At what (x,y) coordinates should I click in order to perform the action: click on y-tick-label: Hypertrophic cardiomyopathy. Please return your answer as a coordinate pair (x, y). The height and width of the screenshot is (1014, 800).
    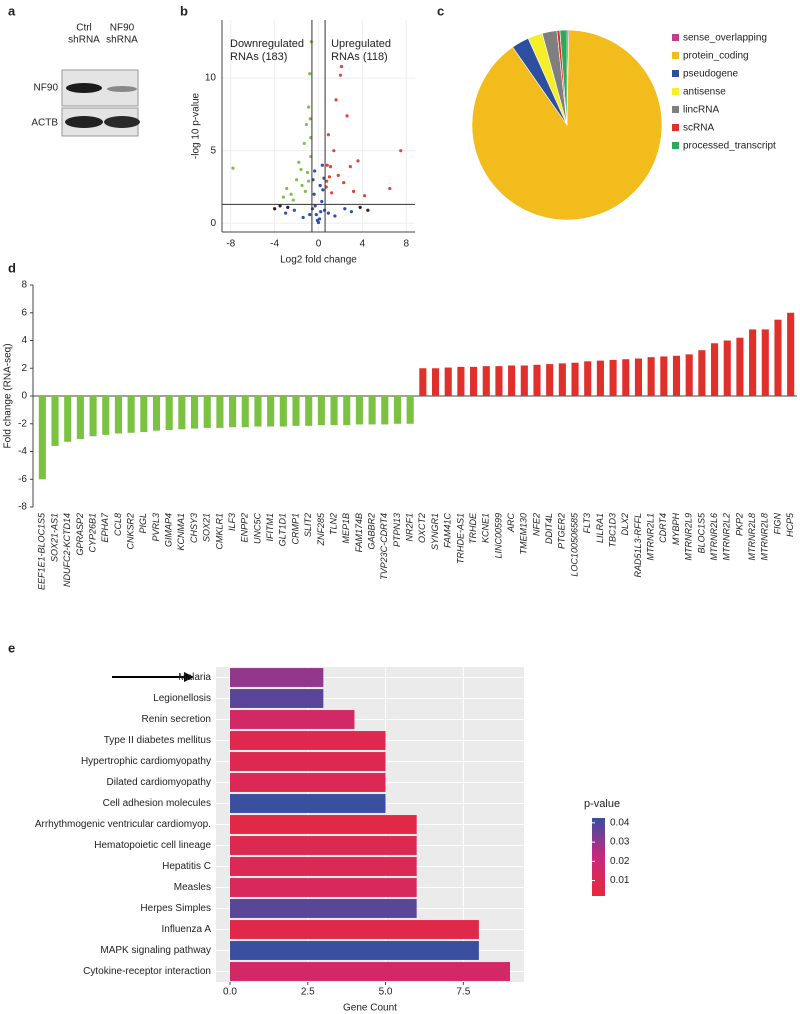
    Looking at the image, I should click on (146, 761).